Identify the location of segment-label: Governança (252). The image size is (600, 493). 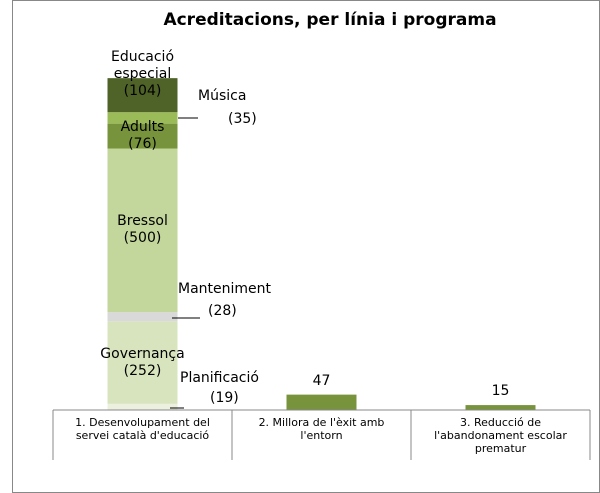
(143, 363).